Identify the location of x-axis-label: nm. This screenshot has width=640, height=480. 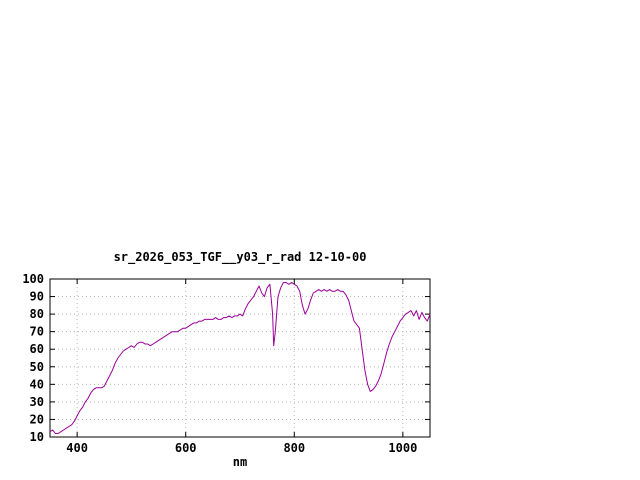
(240, 462).